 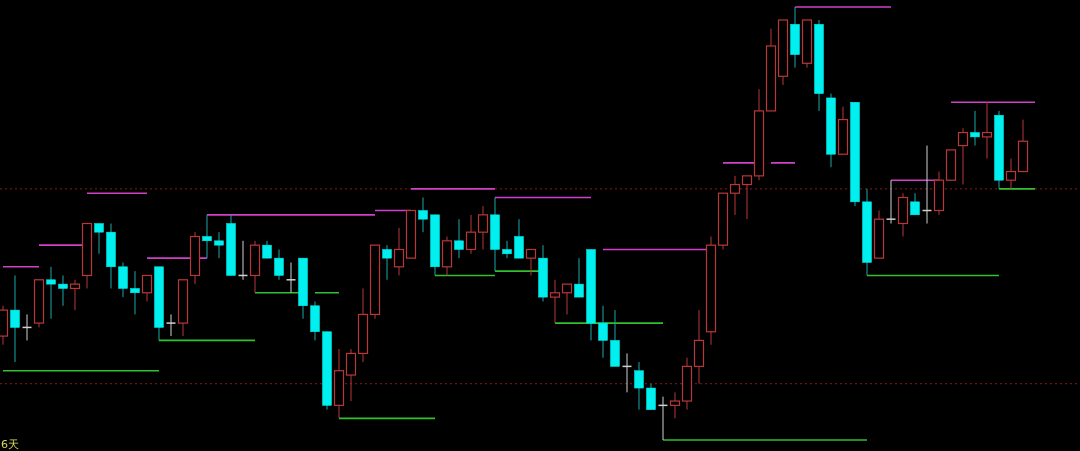 I want to click on annotation: 6天, so click(x=10, y=444).